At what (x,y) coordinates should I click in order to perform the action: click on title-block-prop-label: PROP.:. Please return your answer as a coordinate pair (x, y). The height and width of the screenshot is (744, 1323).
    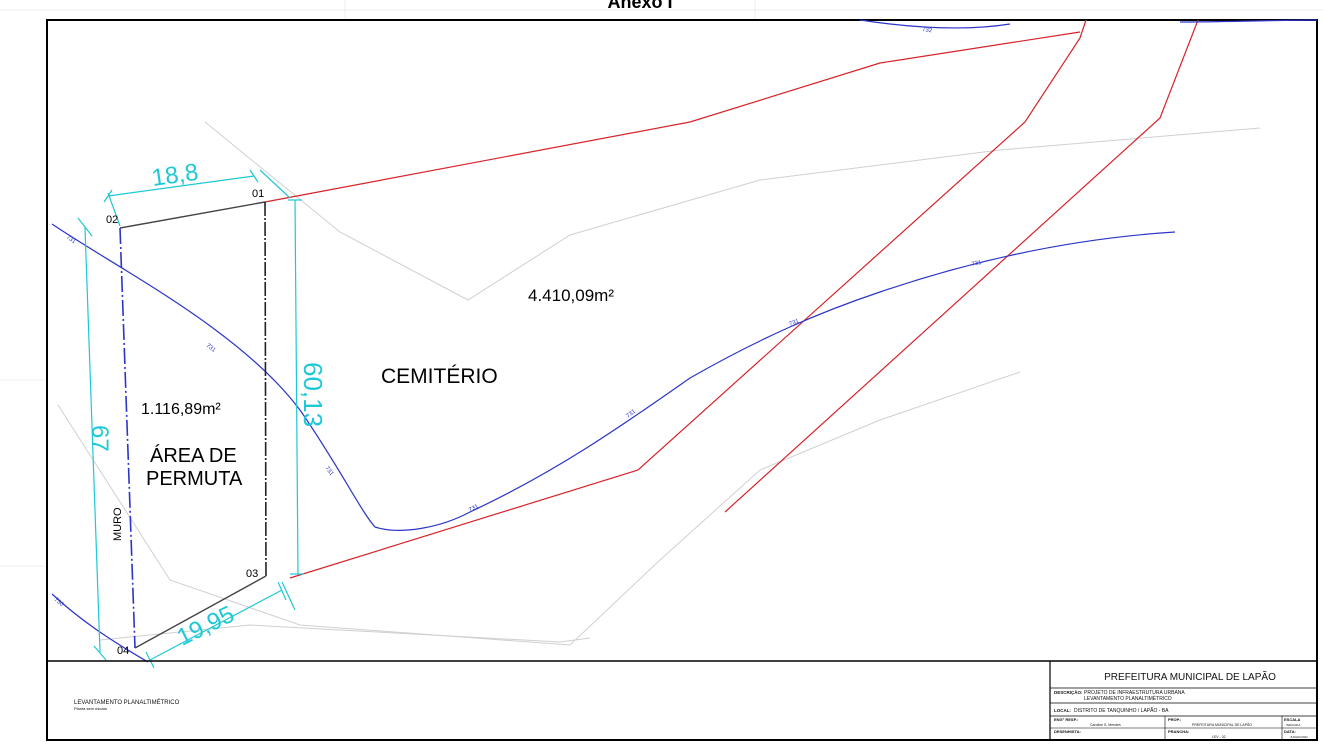
    Looking at the image, I should click on (1174, 719).